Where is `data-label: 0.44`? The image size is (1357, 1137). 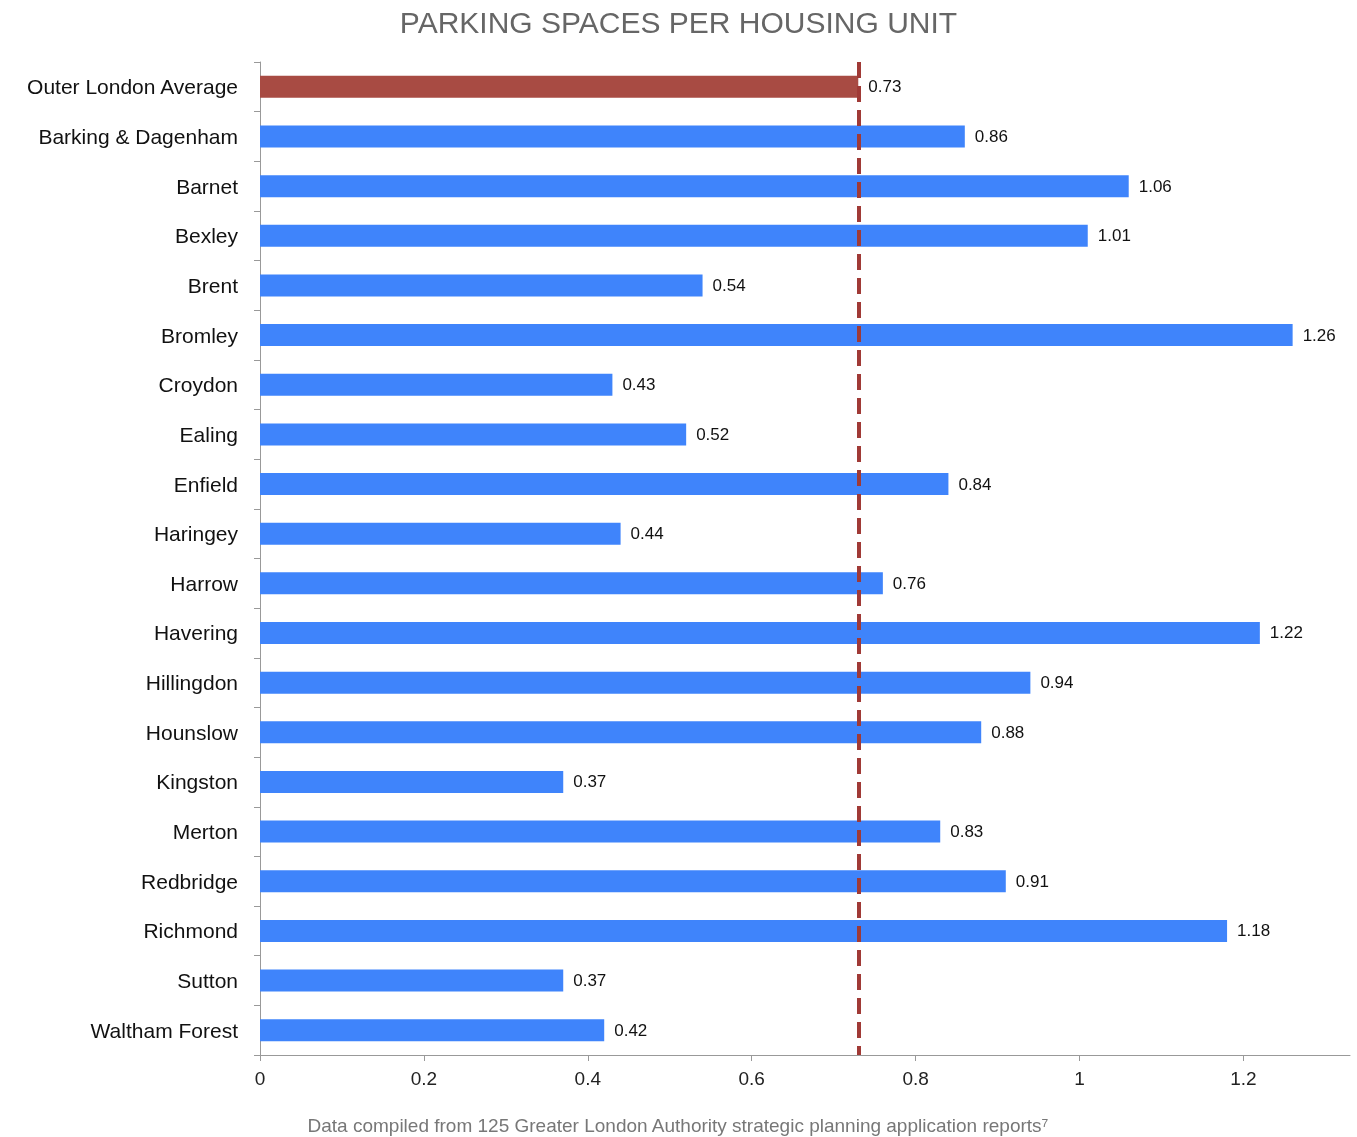 data-label: 0.44 is located at coordinates (647, 534).